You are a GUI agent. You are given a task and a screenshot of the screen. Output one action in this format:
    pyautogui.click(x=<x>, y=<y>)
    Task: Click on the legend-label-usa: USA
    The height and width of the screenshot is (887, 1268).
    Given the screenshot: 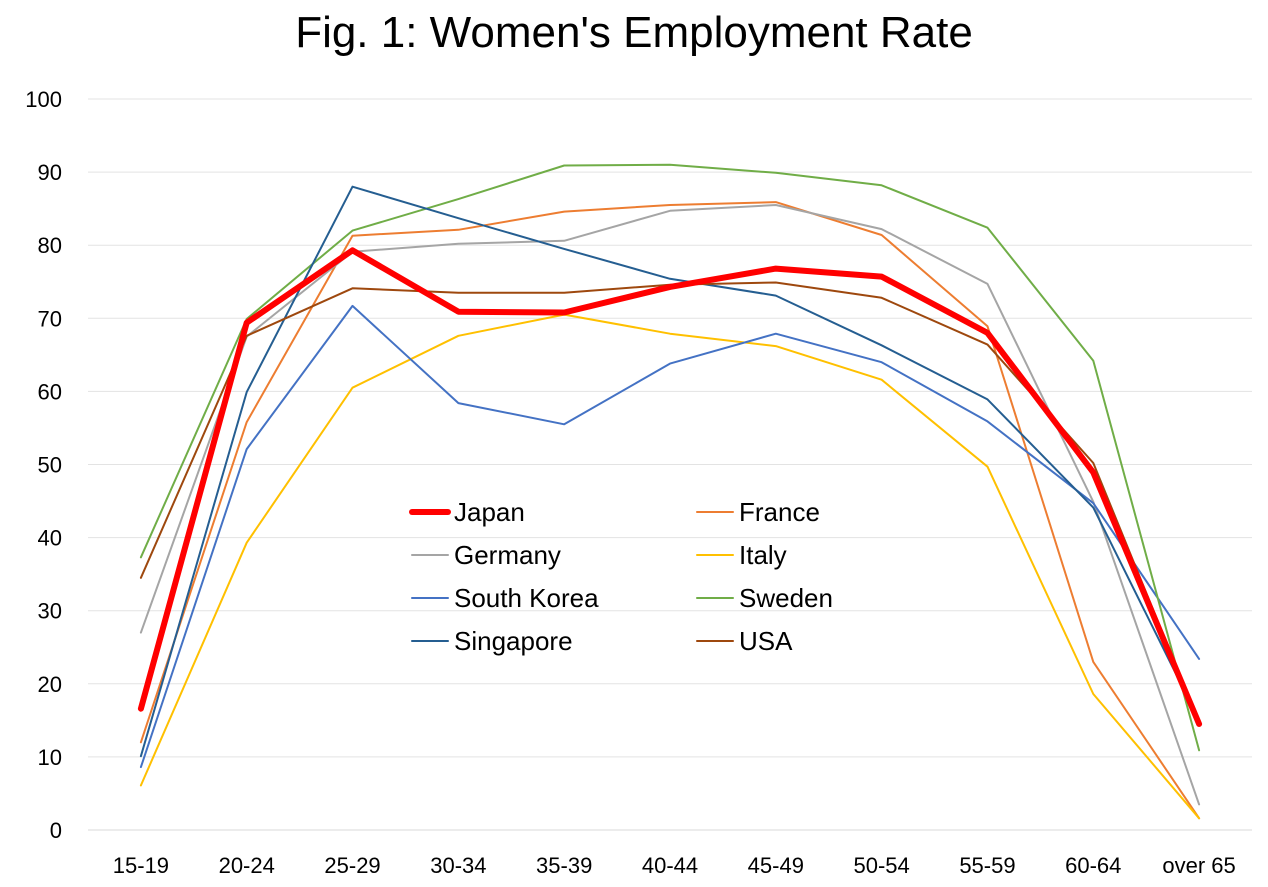 What is the action you would take?
    pyautogui.click(x=766, y=641)
    